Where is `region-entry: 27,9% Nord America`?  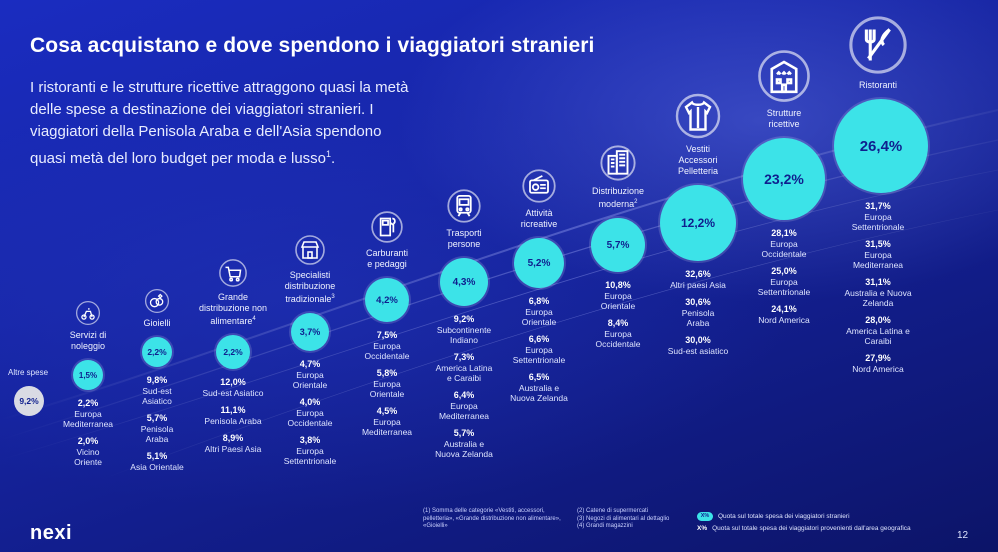 region-entry: 27,9% Nord America is located at coordinates (878, 363).